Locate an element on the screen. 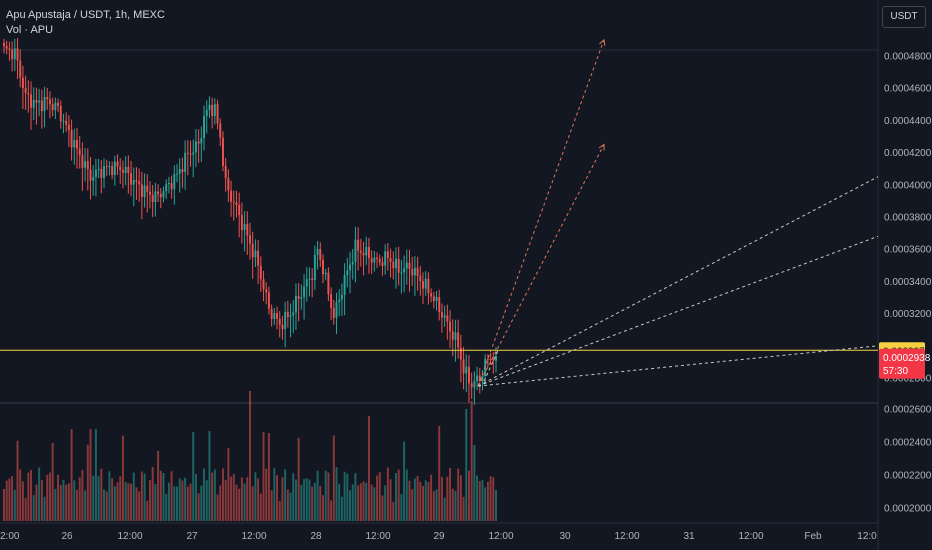 This screenshot has width=932, height=550. x-tick-label: 12:00 is located at coordinates (253, 536).